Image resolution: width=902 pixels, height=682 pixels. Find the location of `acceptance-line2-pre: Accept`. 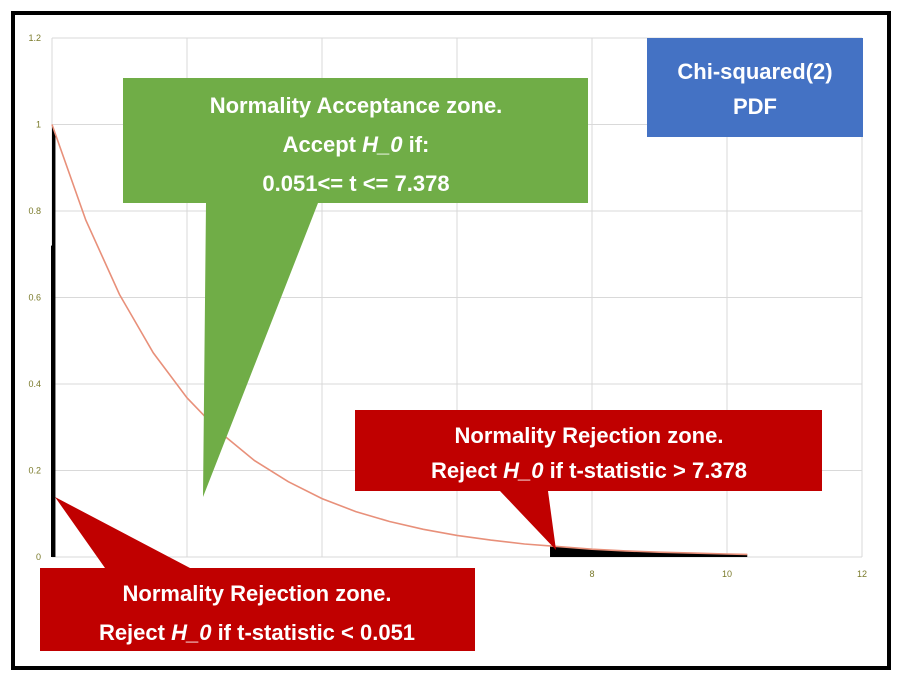

acceptance-line2-pre: Accept is located at coordinates (322, 144).